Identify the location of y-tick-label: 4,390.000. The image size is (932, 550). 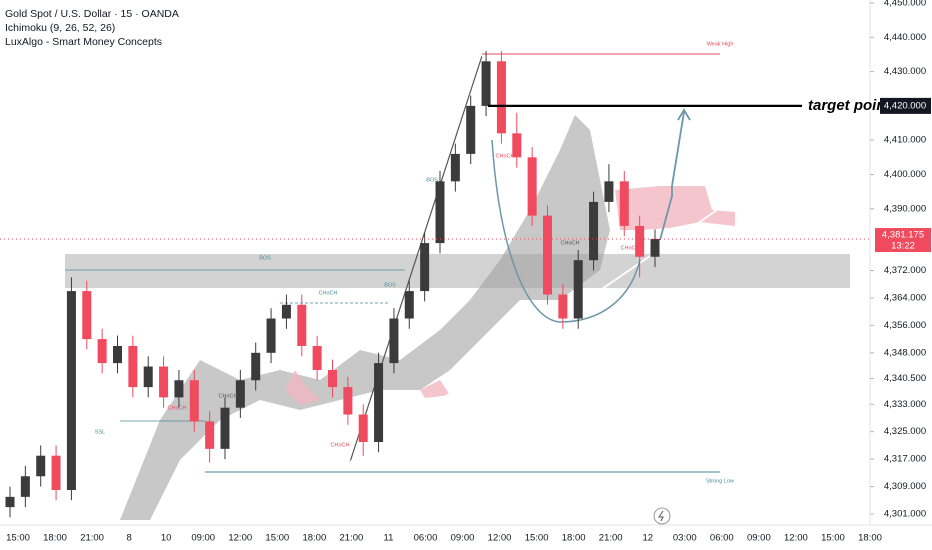
(905, 208).